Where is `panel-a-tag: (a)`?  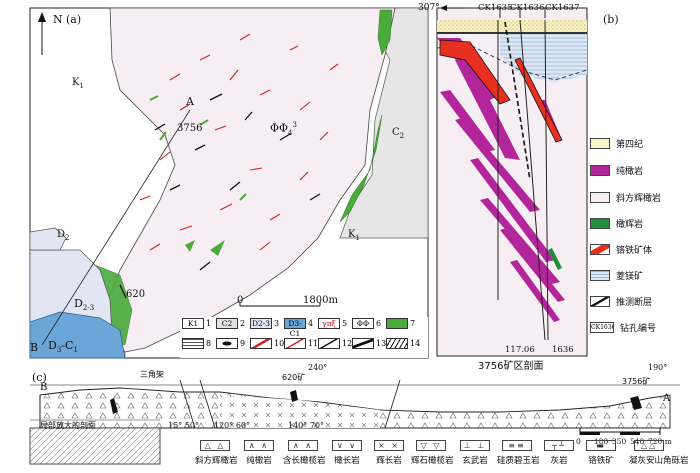 panel-a-tag: (a) is located at coordinates (74, 19).